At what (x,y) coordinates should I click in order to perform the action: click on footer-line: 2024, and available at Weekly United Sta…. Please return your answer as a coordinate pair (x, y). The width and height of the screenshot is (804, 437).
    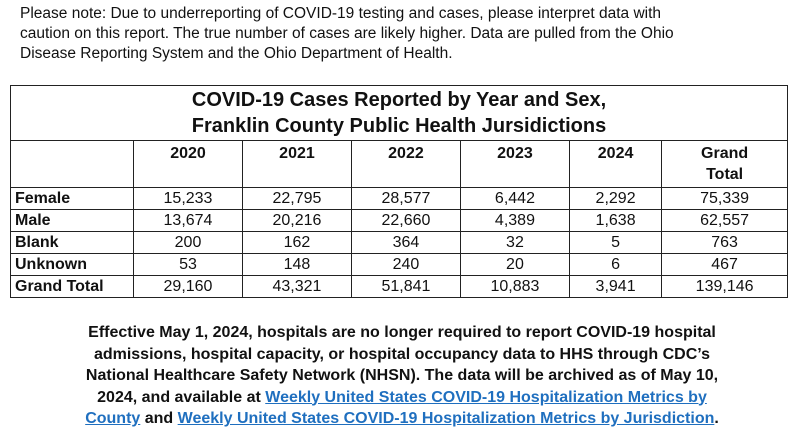
    Looking at the image, I should click on (402, 397).